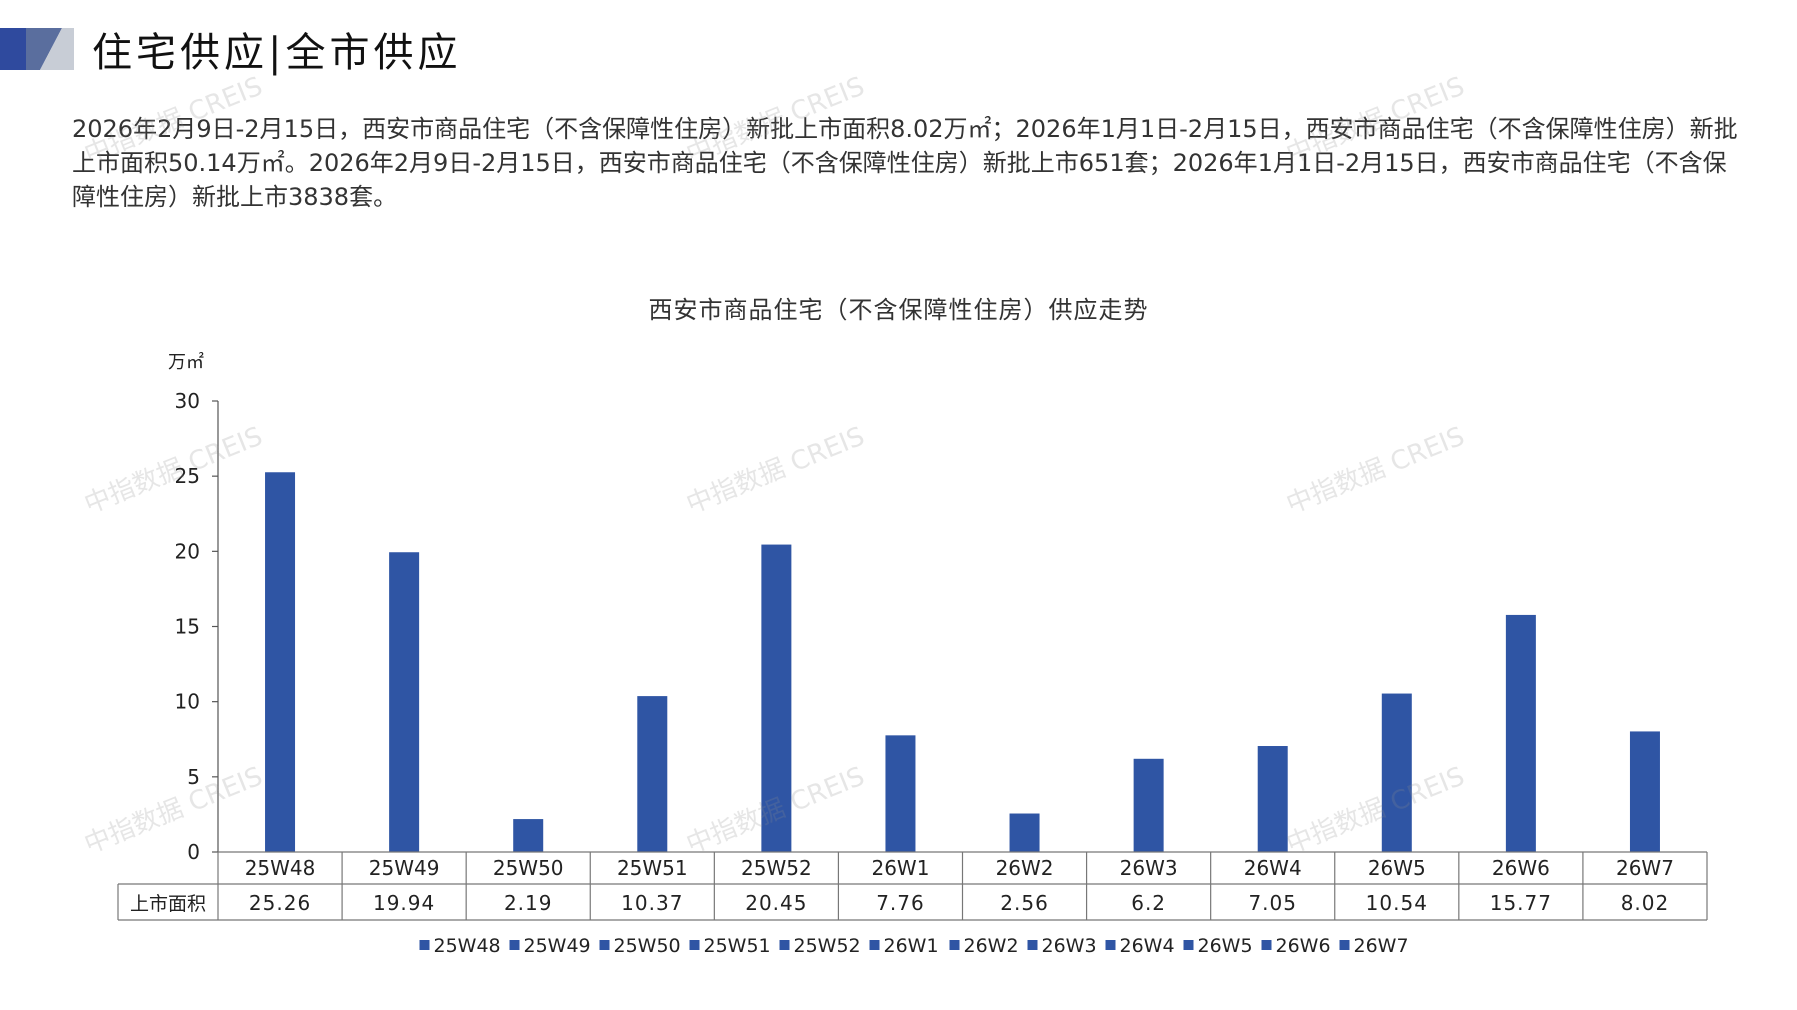 This screenshot has width=1797, height=1010. Describe the element at coordinates (168, 904) in the screenshot. I see `table-series-name: 上市面积` at that location.